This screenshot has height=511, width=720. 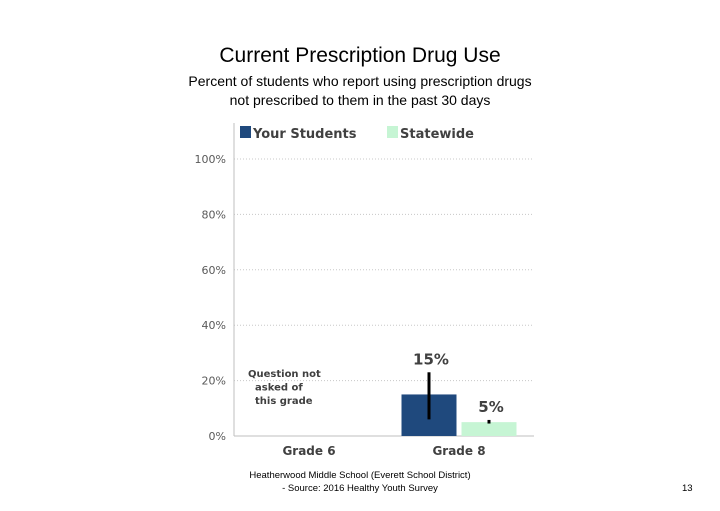 I want to click on y-tick-label: 100%, so click(x=210, y=159).